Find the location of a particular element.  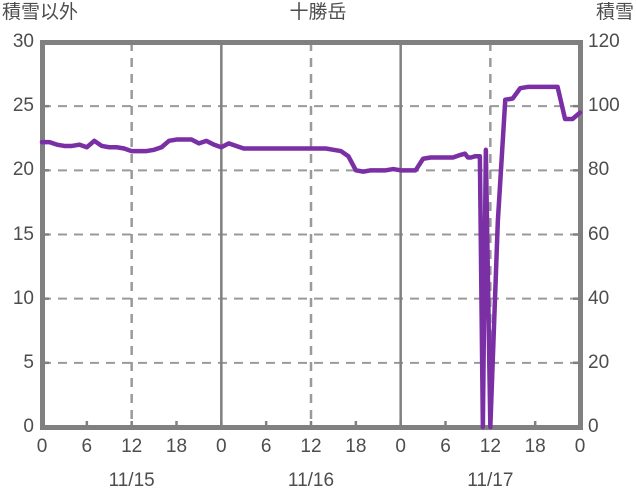

left-tick-label: 15 is located at coordinates (23, 234).